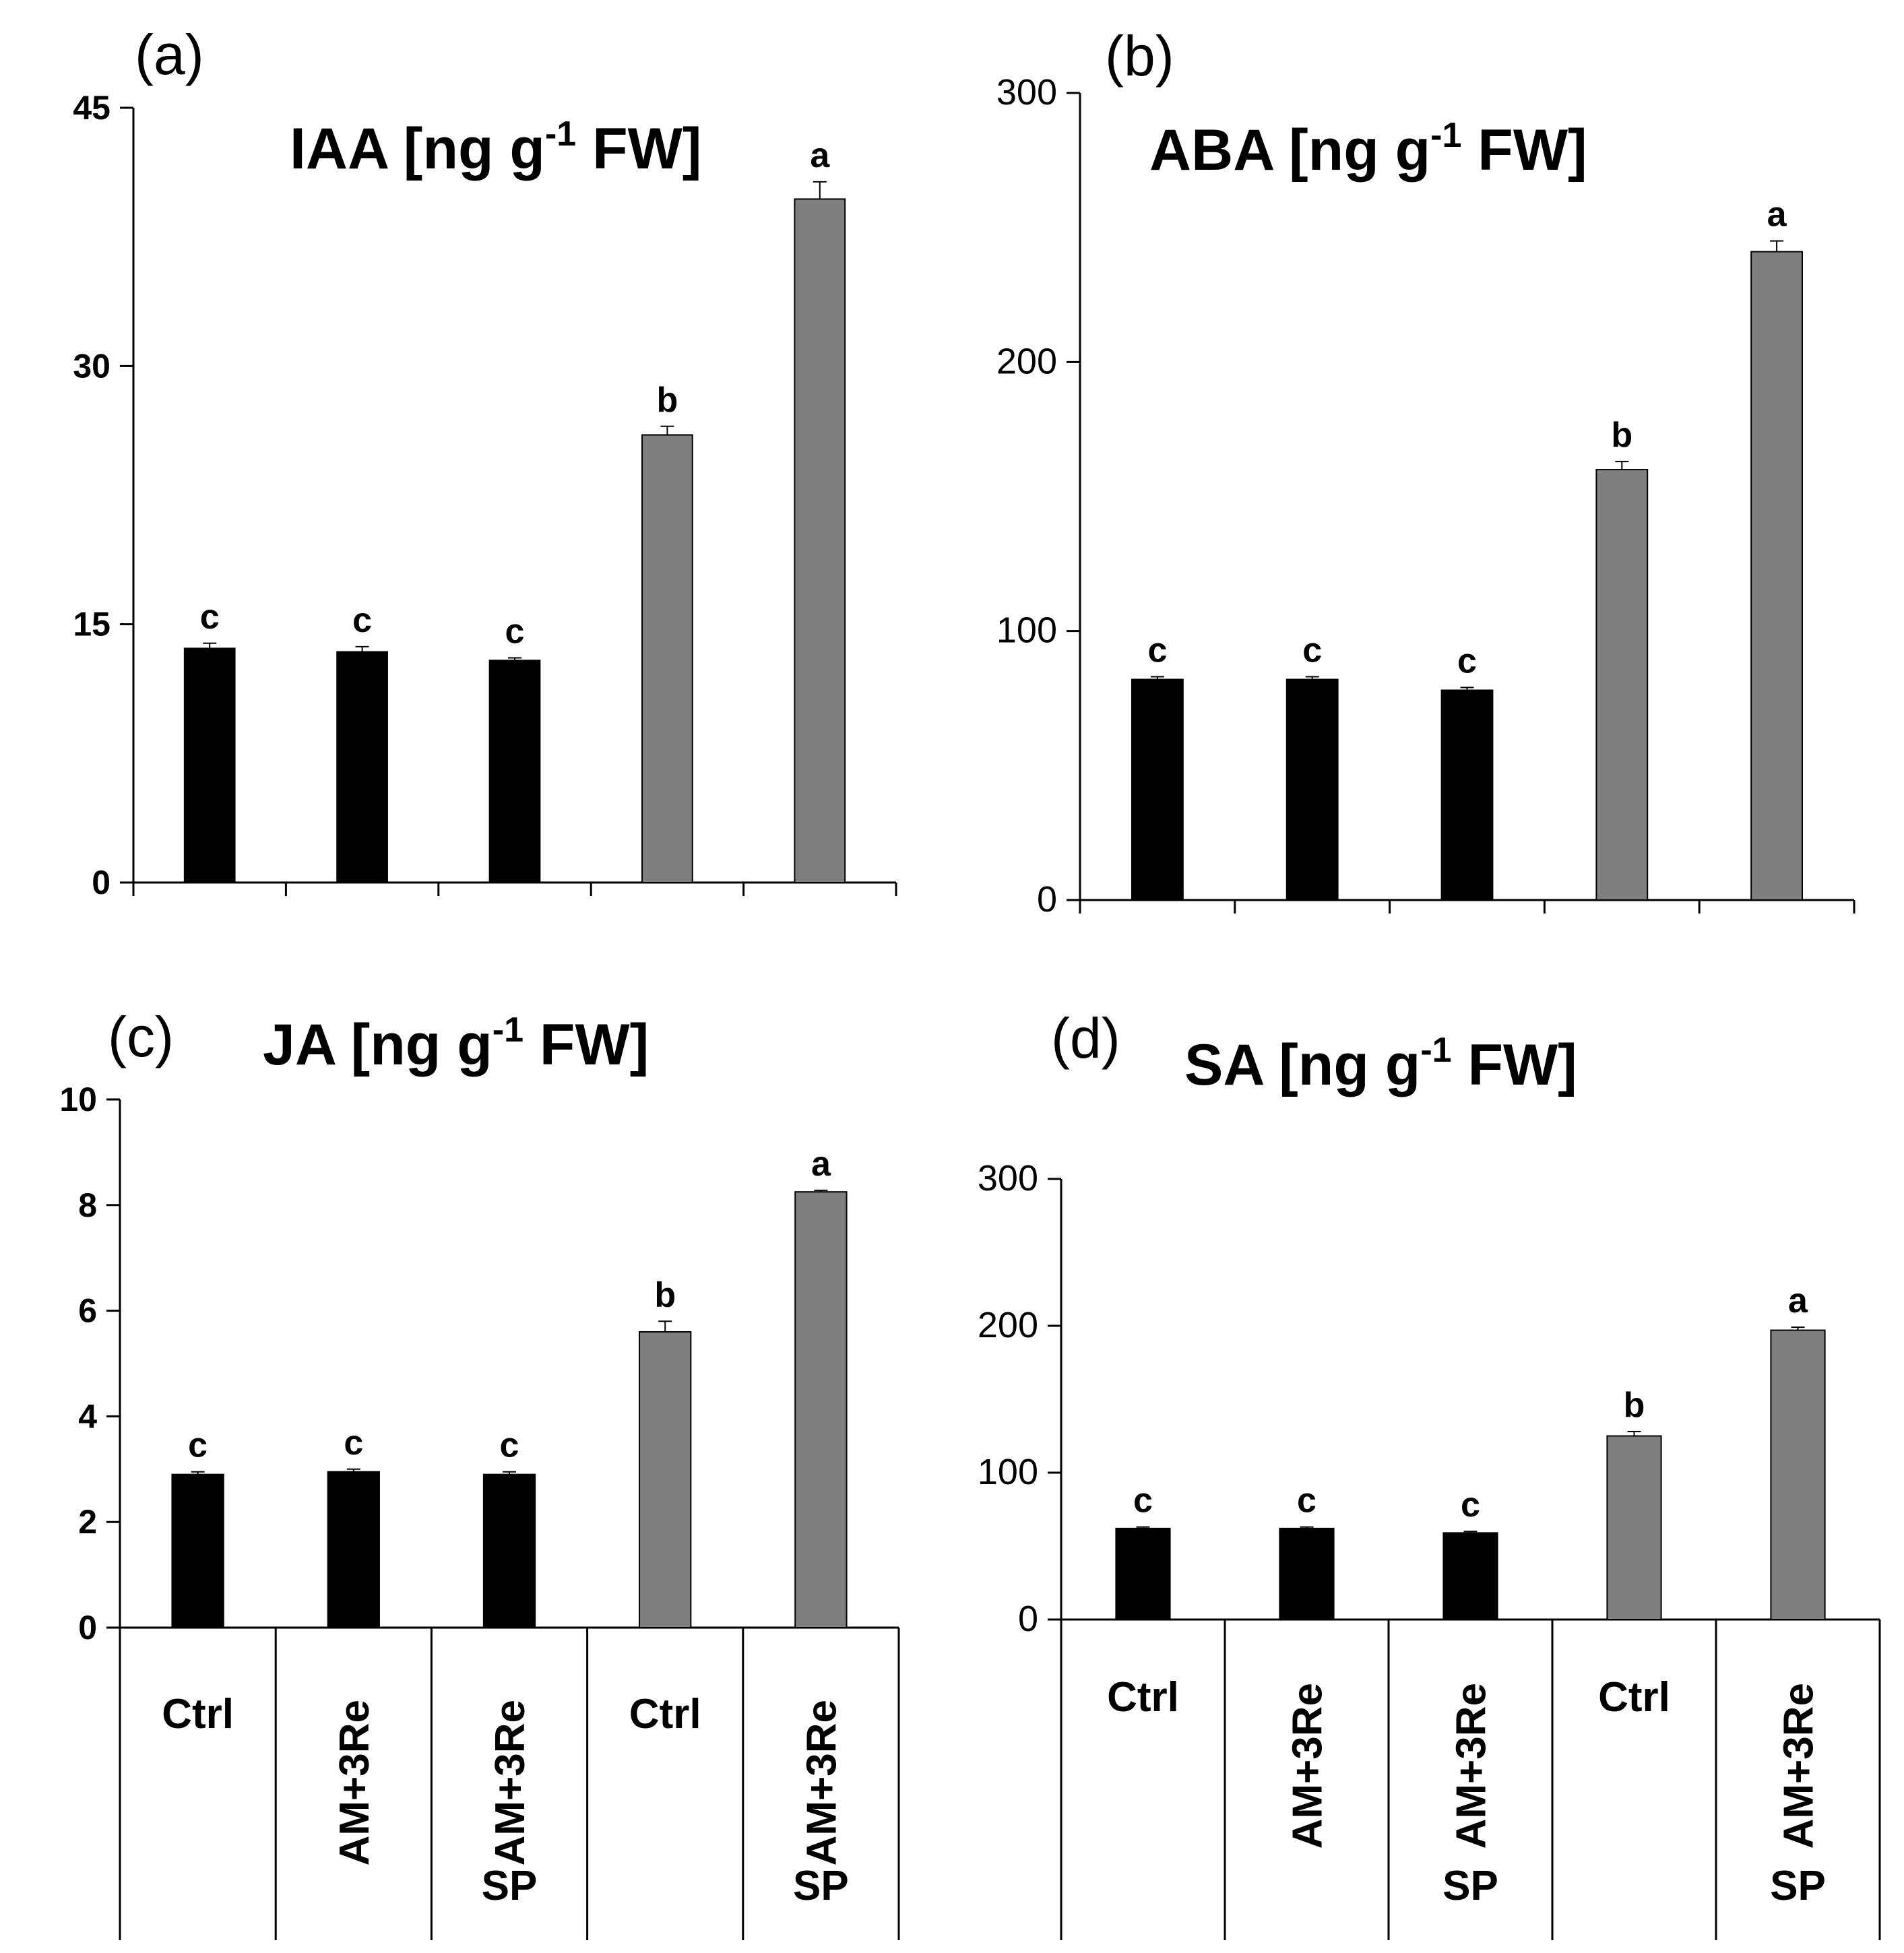 This screenshot has height=1953, width=1904. Describe the element at coordinates (1139, 56) in the screenshot. I see `panel-b-letter: (b)` at that location.